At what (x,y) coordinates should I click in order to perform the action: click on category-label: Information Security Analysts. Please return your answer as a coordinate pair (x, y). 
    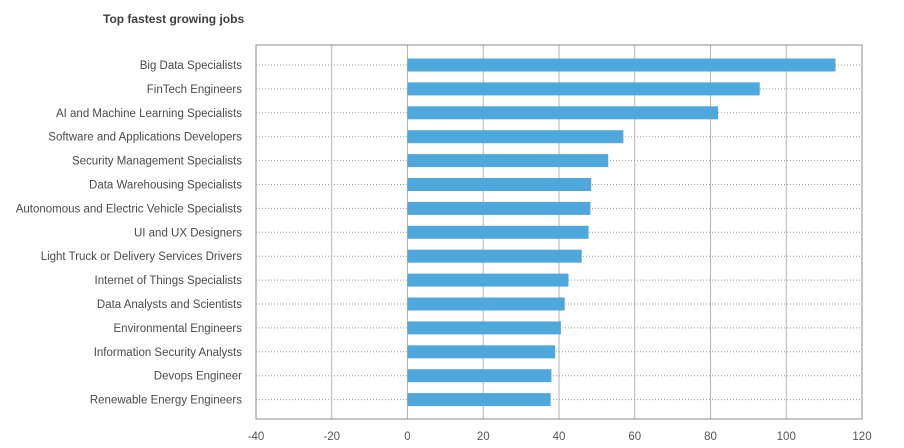
    Looking at the image, I should click on (168, 353).